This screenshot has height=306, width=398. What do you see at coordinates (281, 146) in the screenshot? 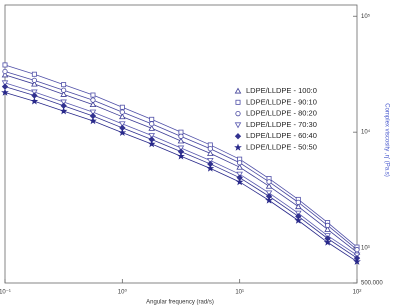
I see `legend-label: LDPE/LLDPE - 50:50` at bounding box center [281, 146].